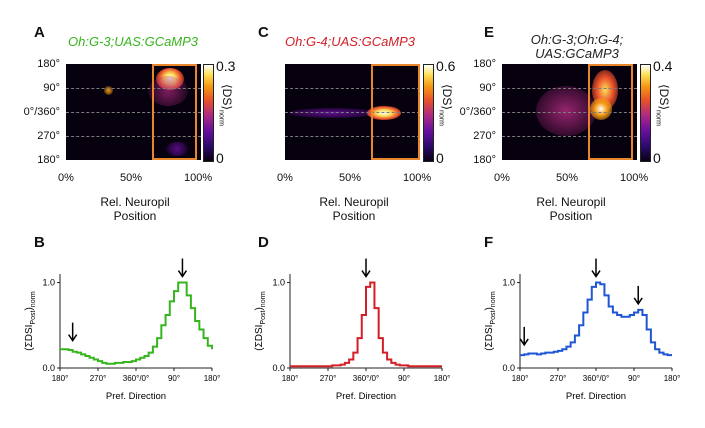 The image size is (705, 428). What do you see at coordinates (634, 178) in the screenshot?
I see `xtick-e-100: 100%` at bounding box center [634, 178].